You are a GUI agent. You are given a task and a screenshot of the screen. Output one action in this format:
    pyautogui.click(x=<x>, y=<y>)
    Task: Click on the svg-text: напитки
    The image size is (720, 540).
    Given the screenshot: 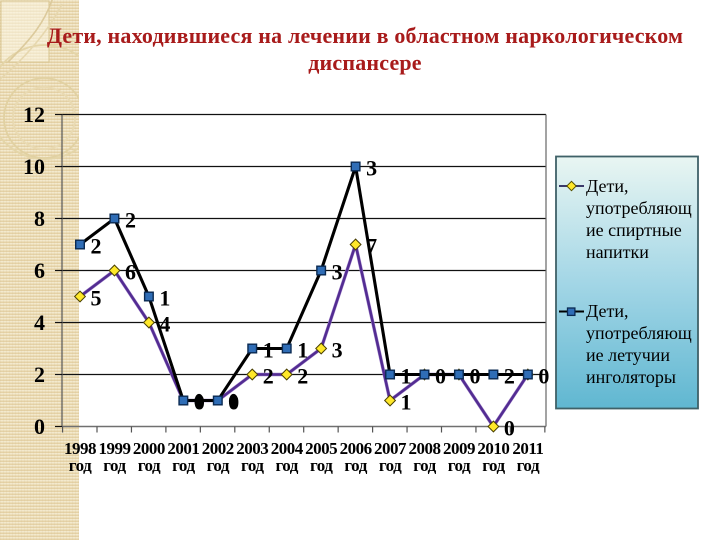 What is the action you would take?
    pyautogui.click(x=617, y=252)
    